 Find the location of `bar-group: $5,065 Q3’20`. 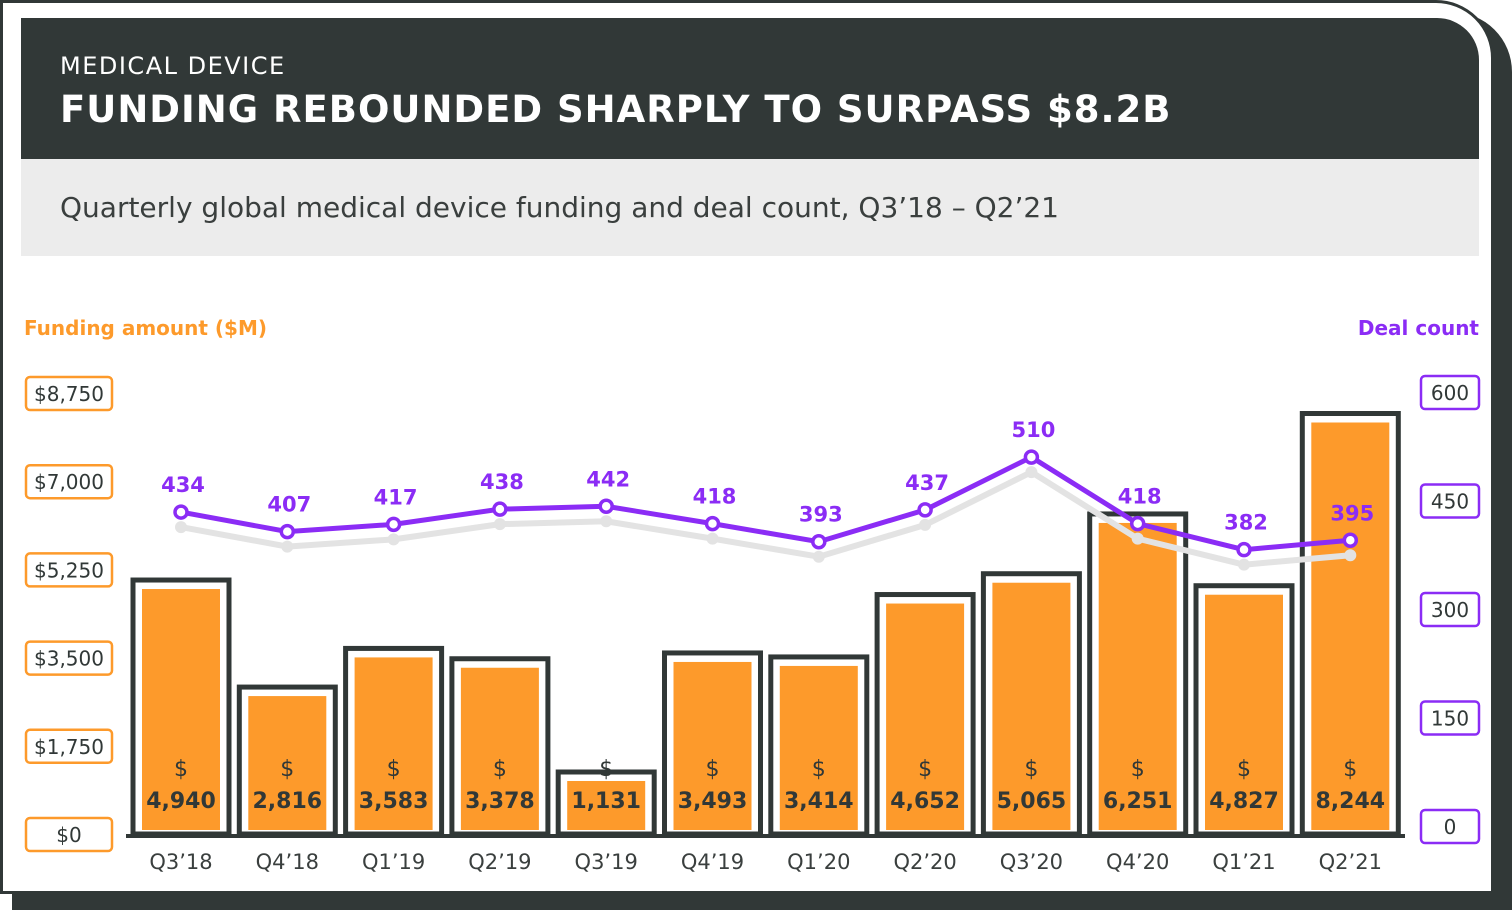

bar-group: $5,065 Q3’20 is located at coordinates (1031, 722).